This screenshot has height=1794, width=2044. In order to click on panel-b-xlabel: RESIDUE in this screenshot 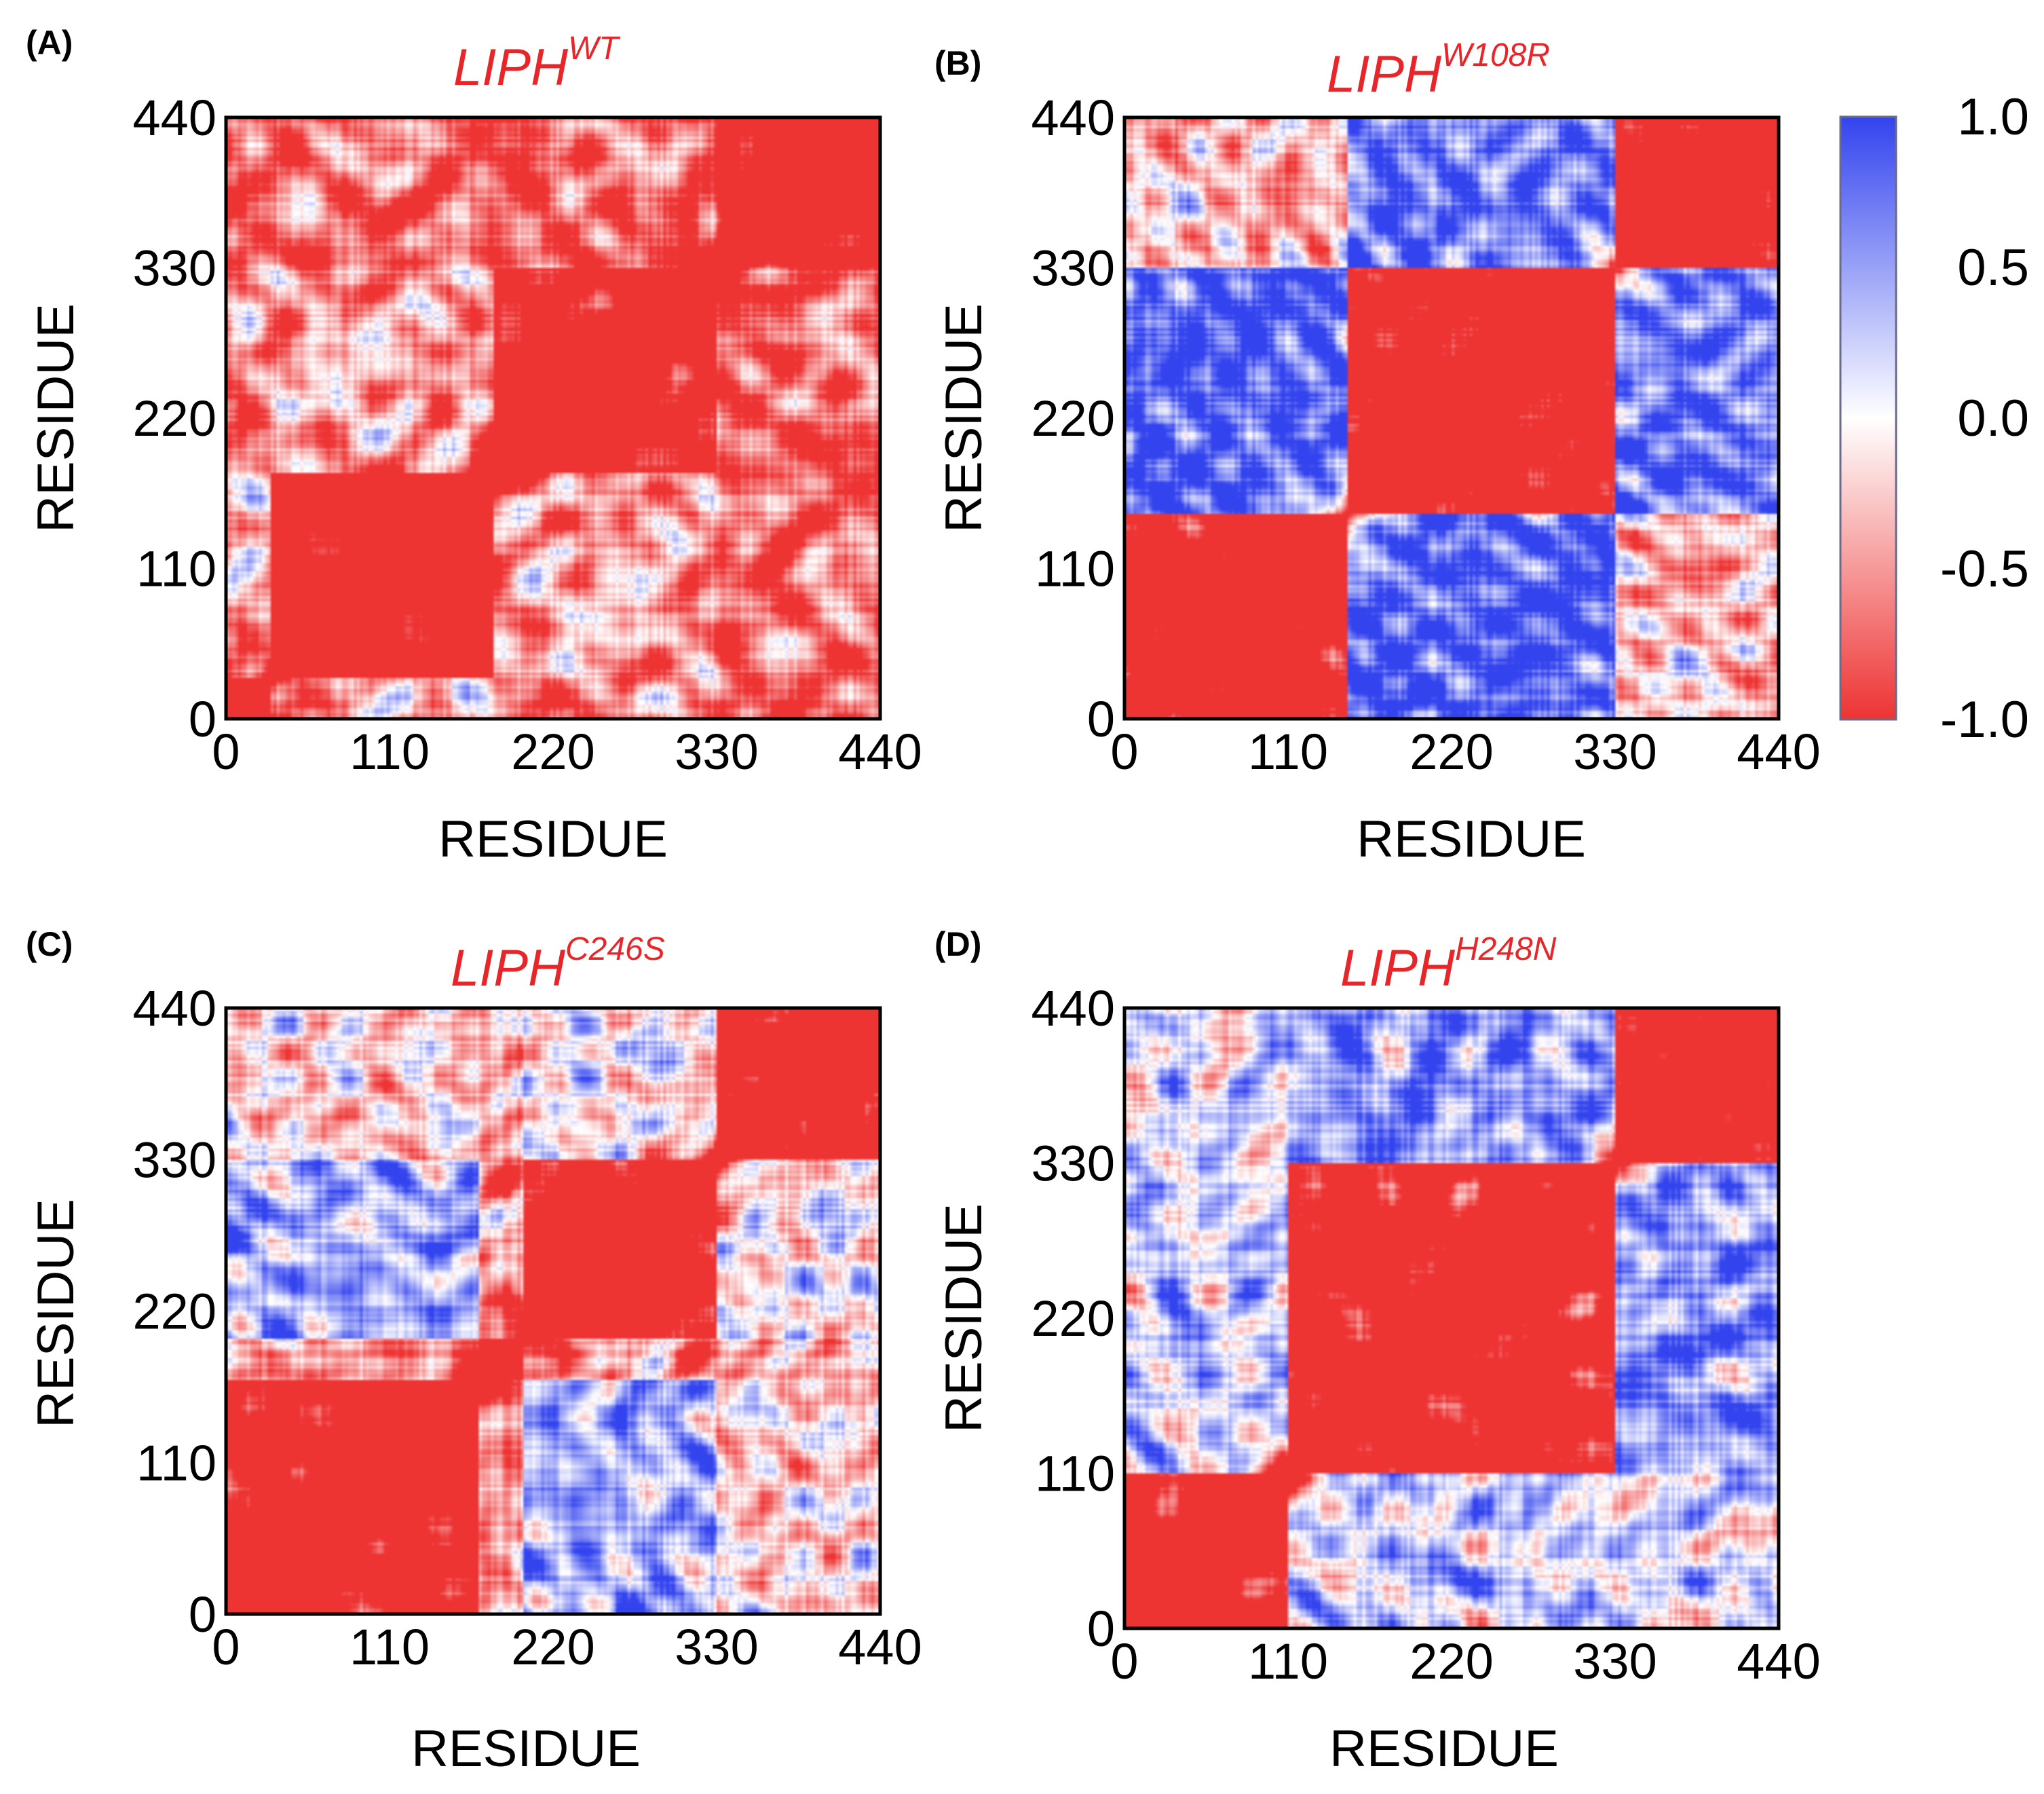, I will do `click(1471, 839)`.